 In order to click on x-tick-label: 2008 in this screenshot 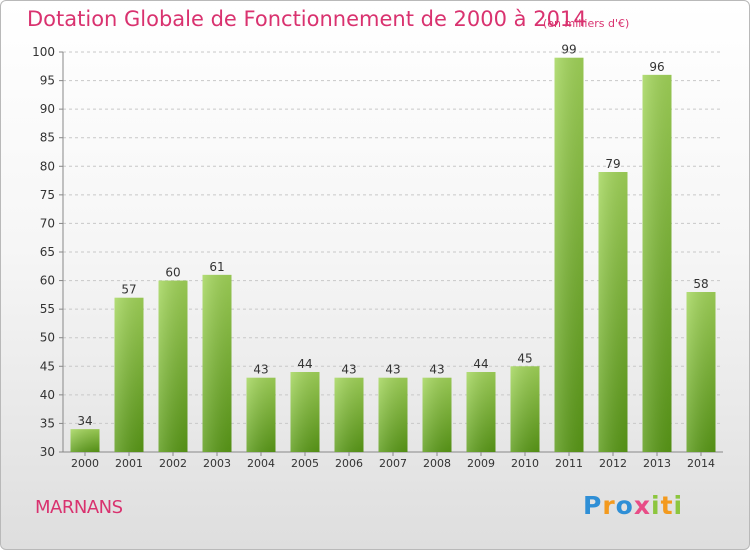, I will do `click(437, 463)`.